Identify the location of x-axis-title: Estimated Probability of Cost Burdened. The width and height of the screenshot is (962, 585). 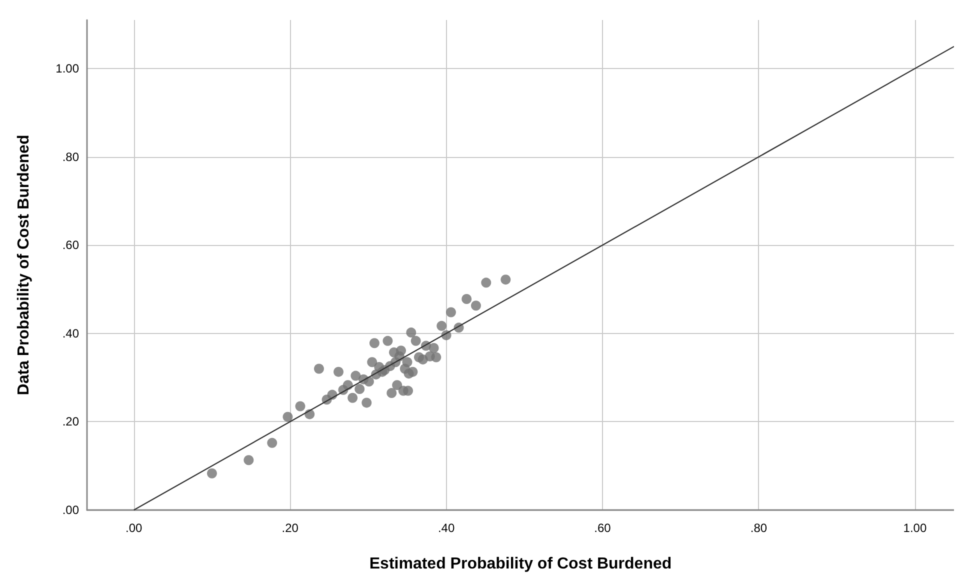
(520, 564).